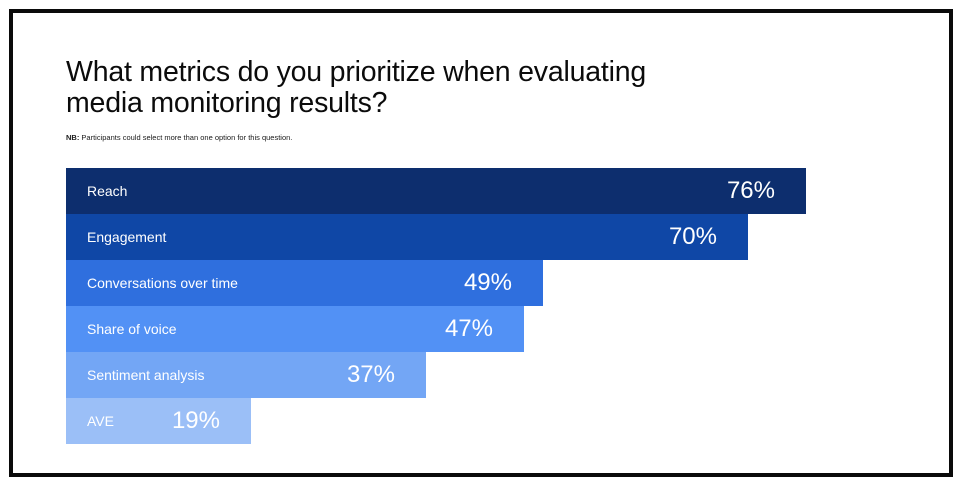  What do you see at coordinates (468, 328) in the screenshot?
I see `bar-value-label: 47%` at bounding box center [468, 328].